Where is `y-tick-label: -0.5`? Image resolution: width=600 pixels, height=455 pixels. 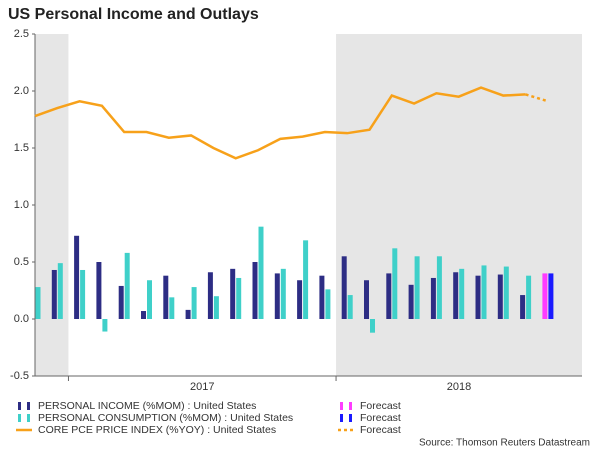
y-tick-label: -0.5 is located at coordinates (19, 376).